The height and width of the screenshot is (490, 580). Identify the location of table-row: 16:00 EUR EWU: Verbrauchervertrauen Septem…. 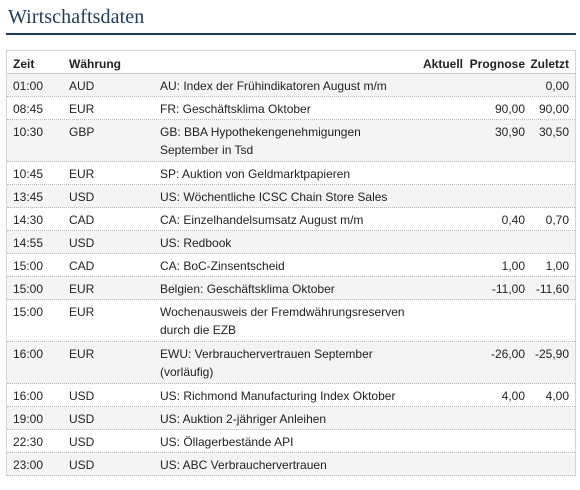
(291, 363).